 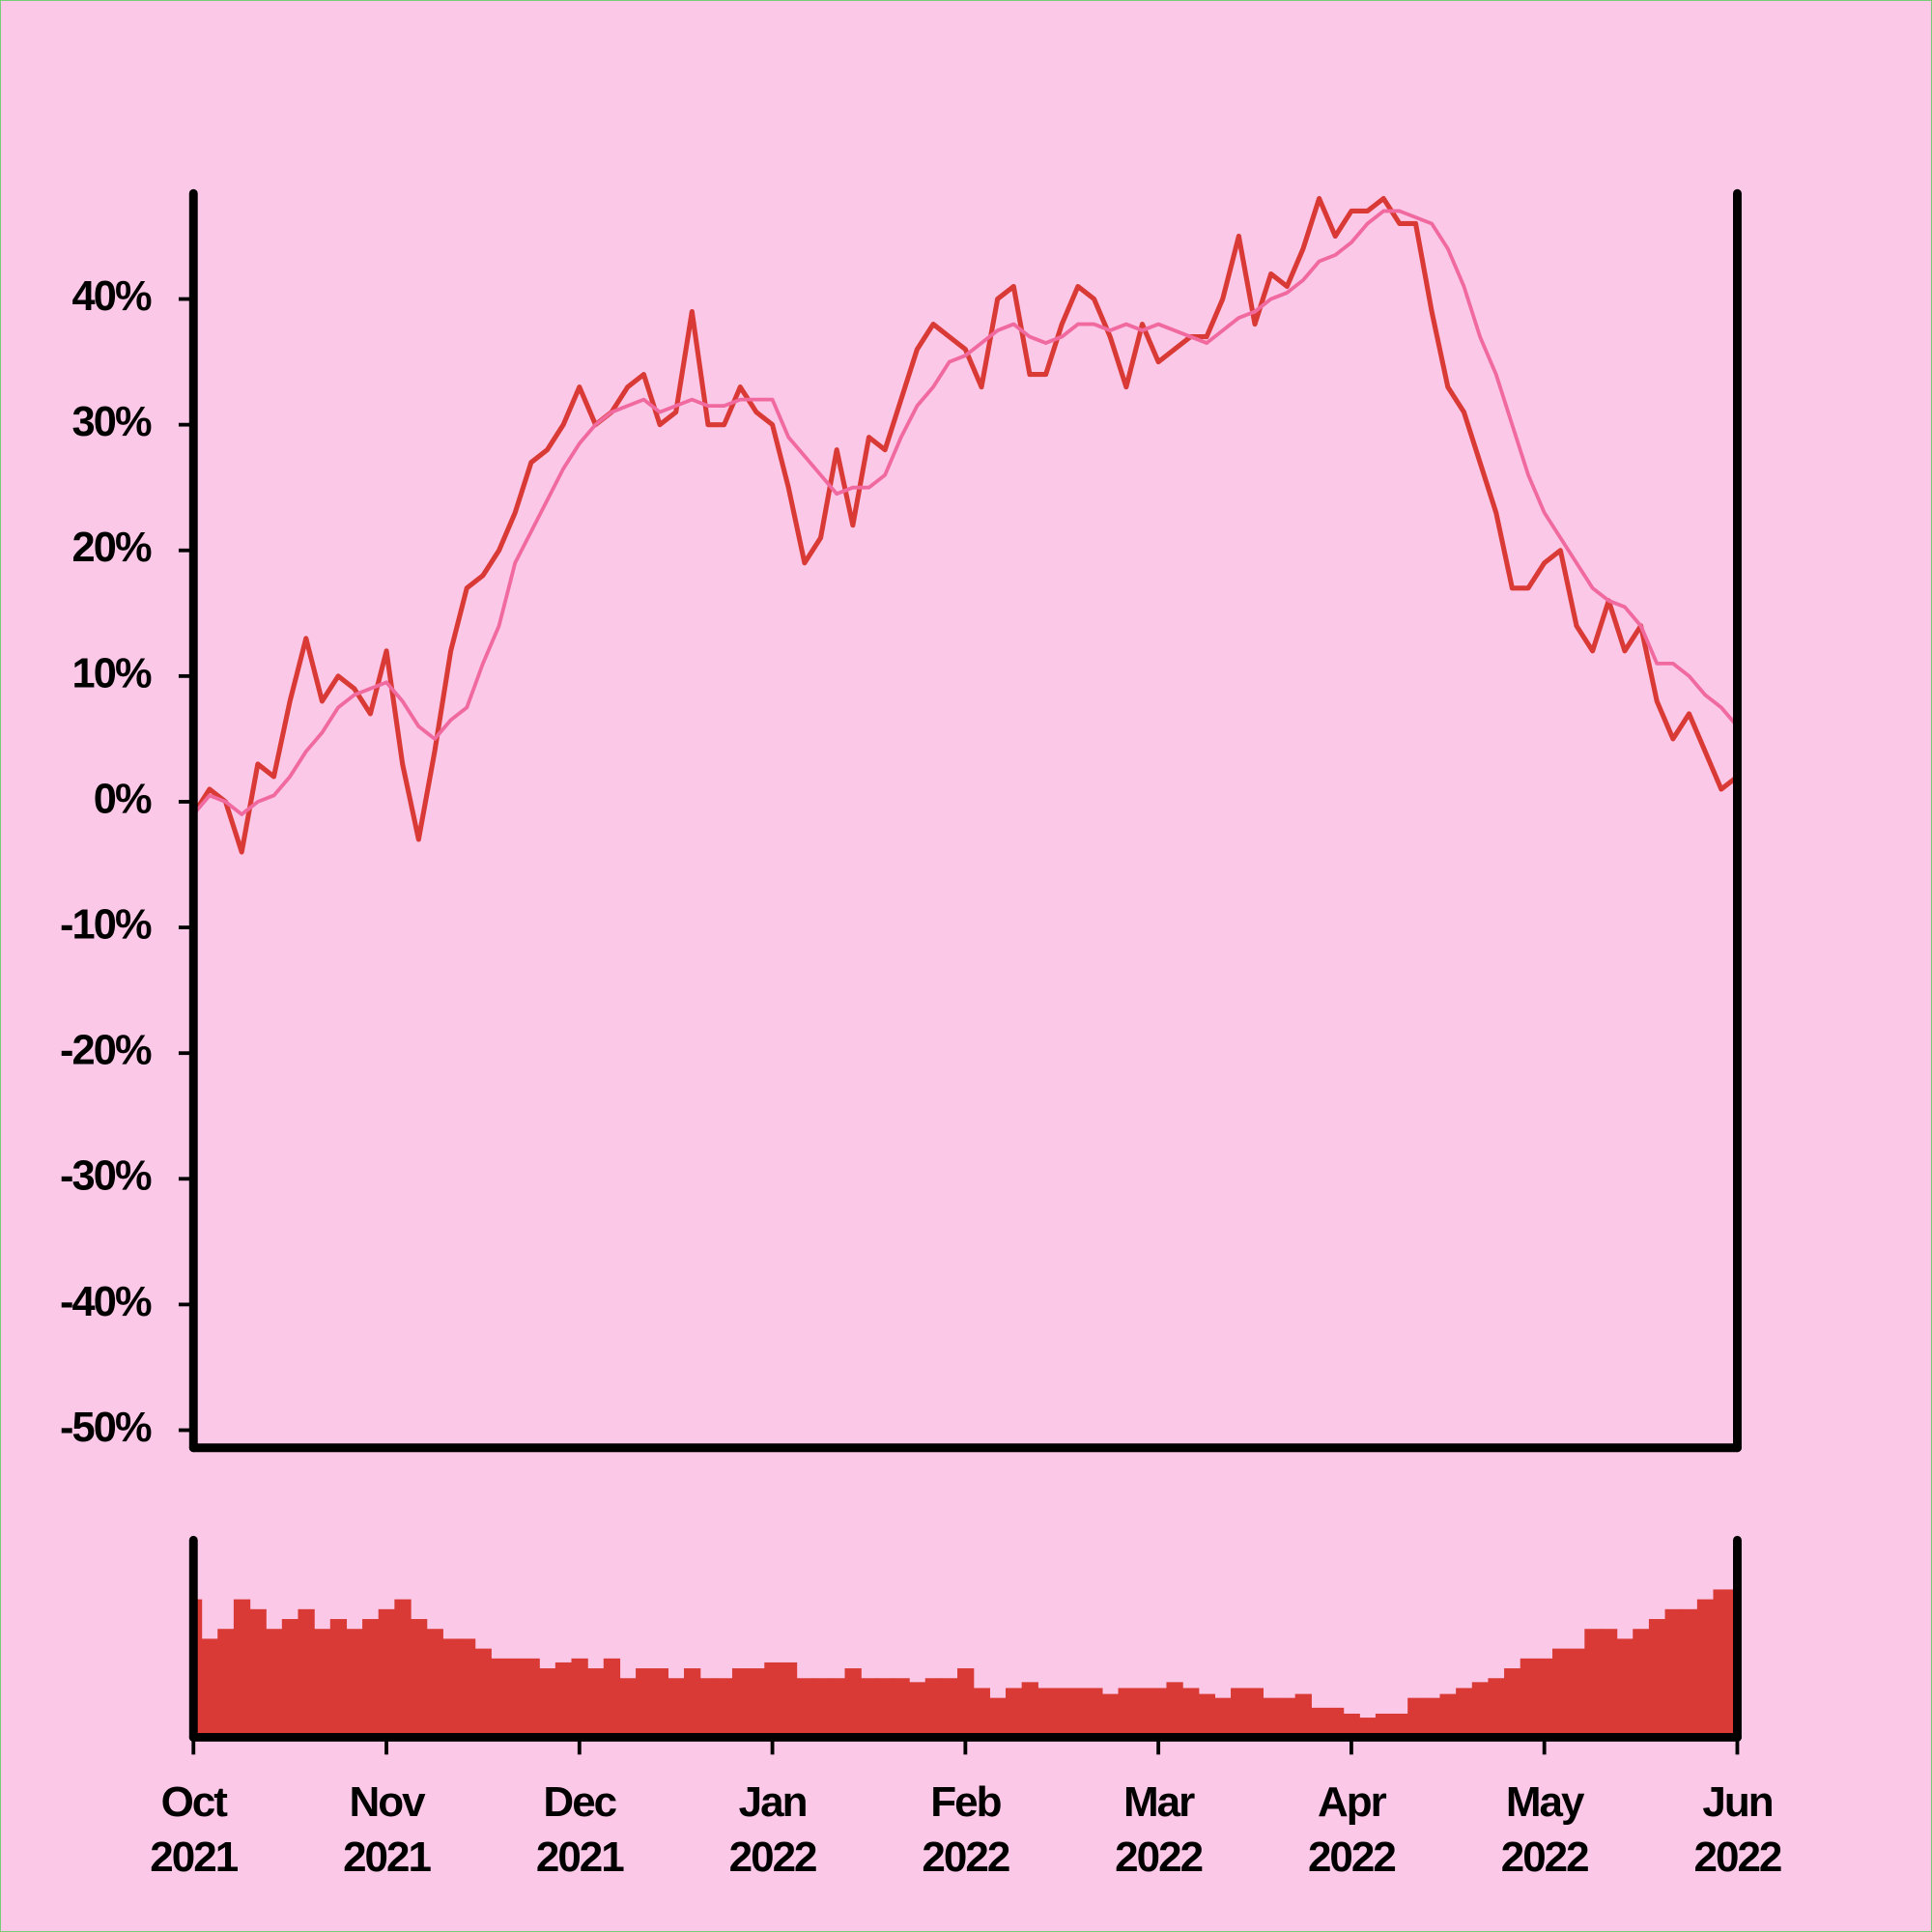 I want to click on y-tick-label: 30%, so click(x=112, y=422).